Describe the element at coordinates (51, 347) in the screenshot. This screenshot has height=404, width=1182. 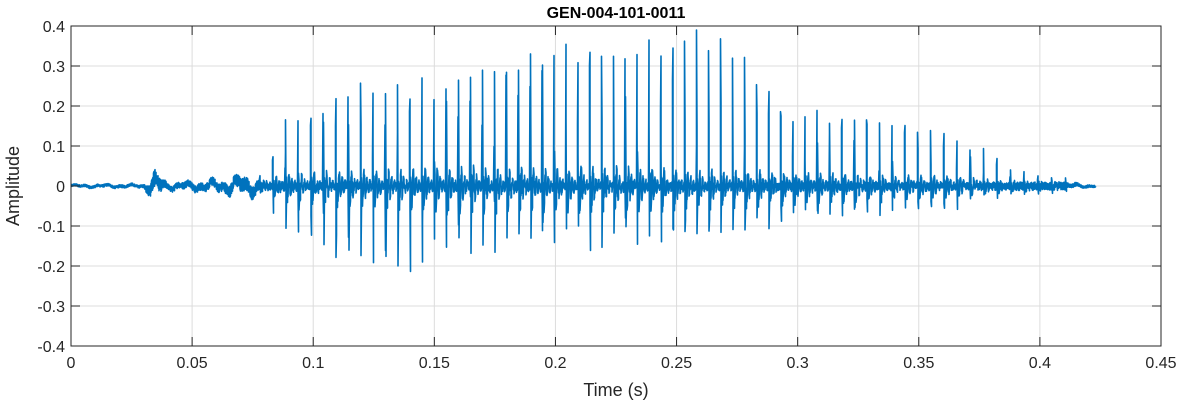
I see `y-tick-label: -0.4` at that location.